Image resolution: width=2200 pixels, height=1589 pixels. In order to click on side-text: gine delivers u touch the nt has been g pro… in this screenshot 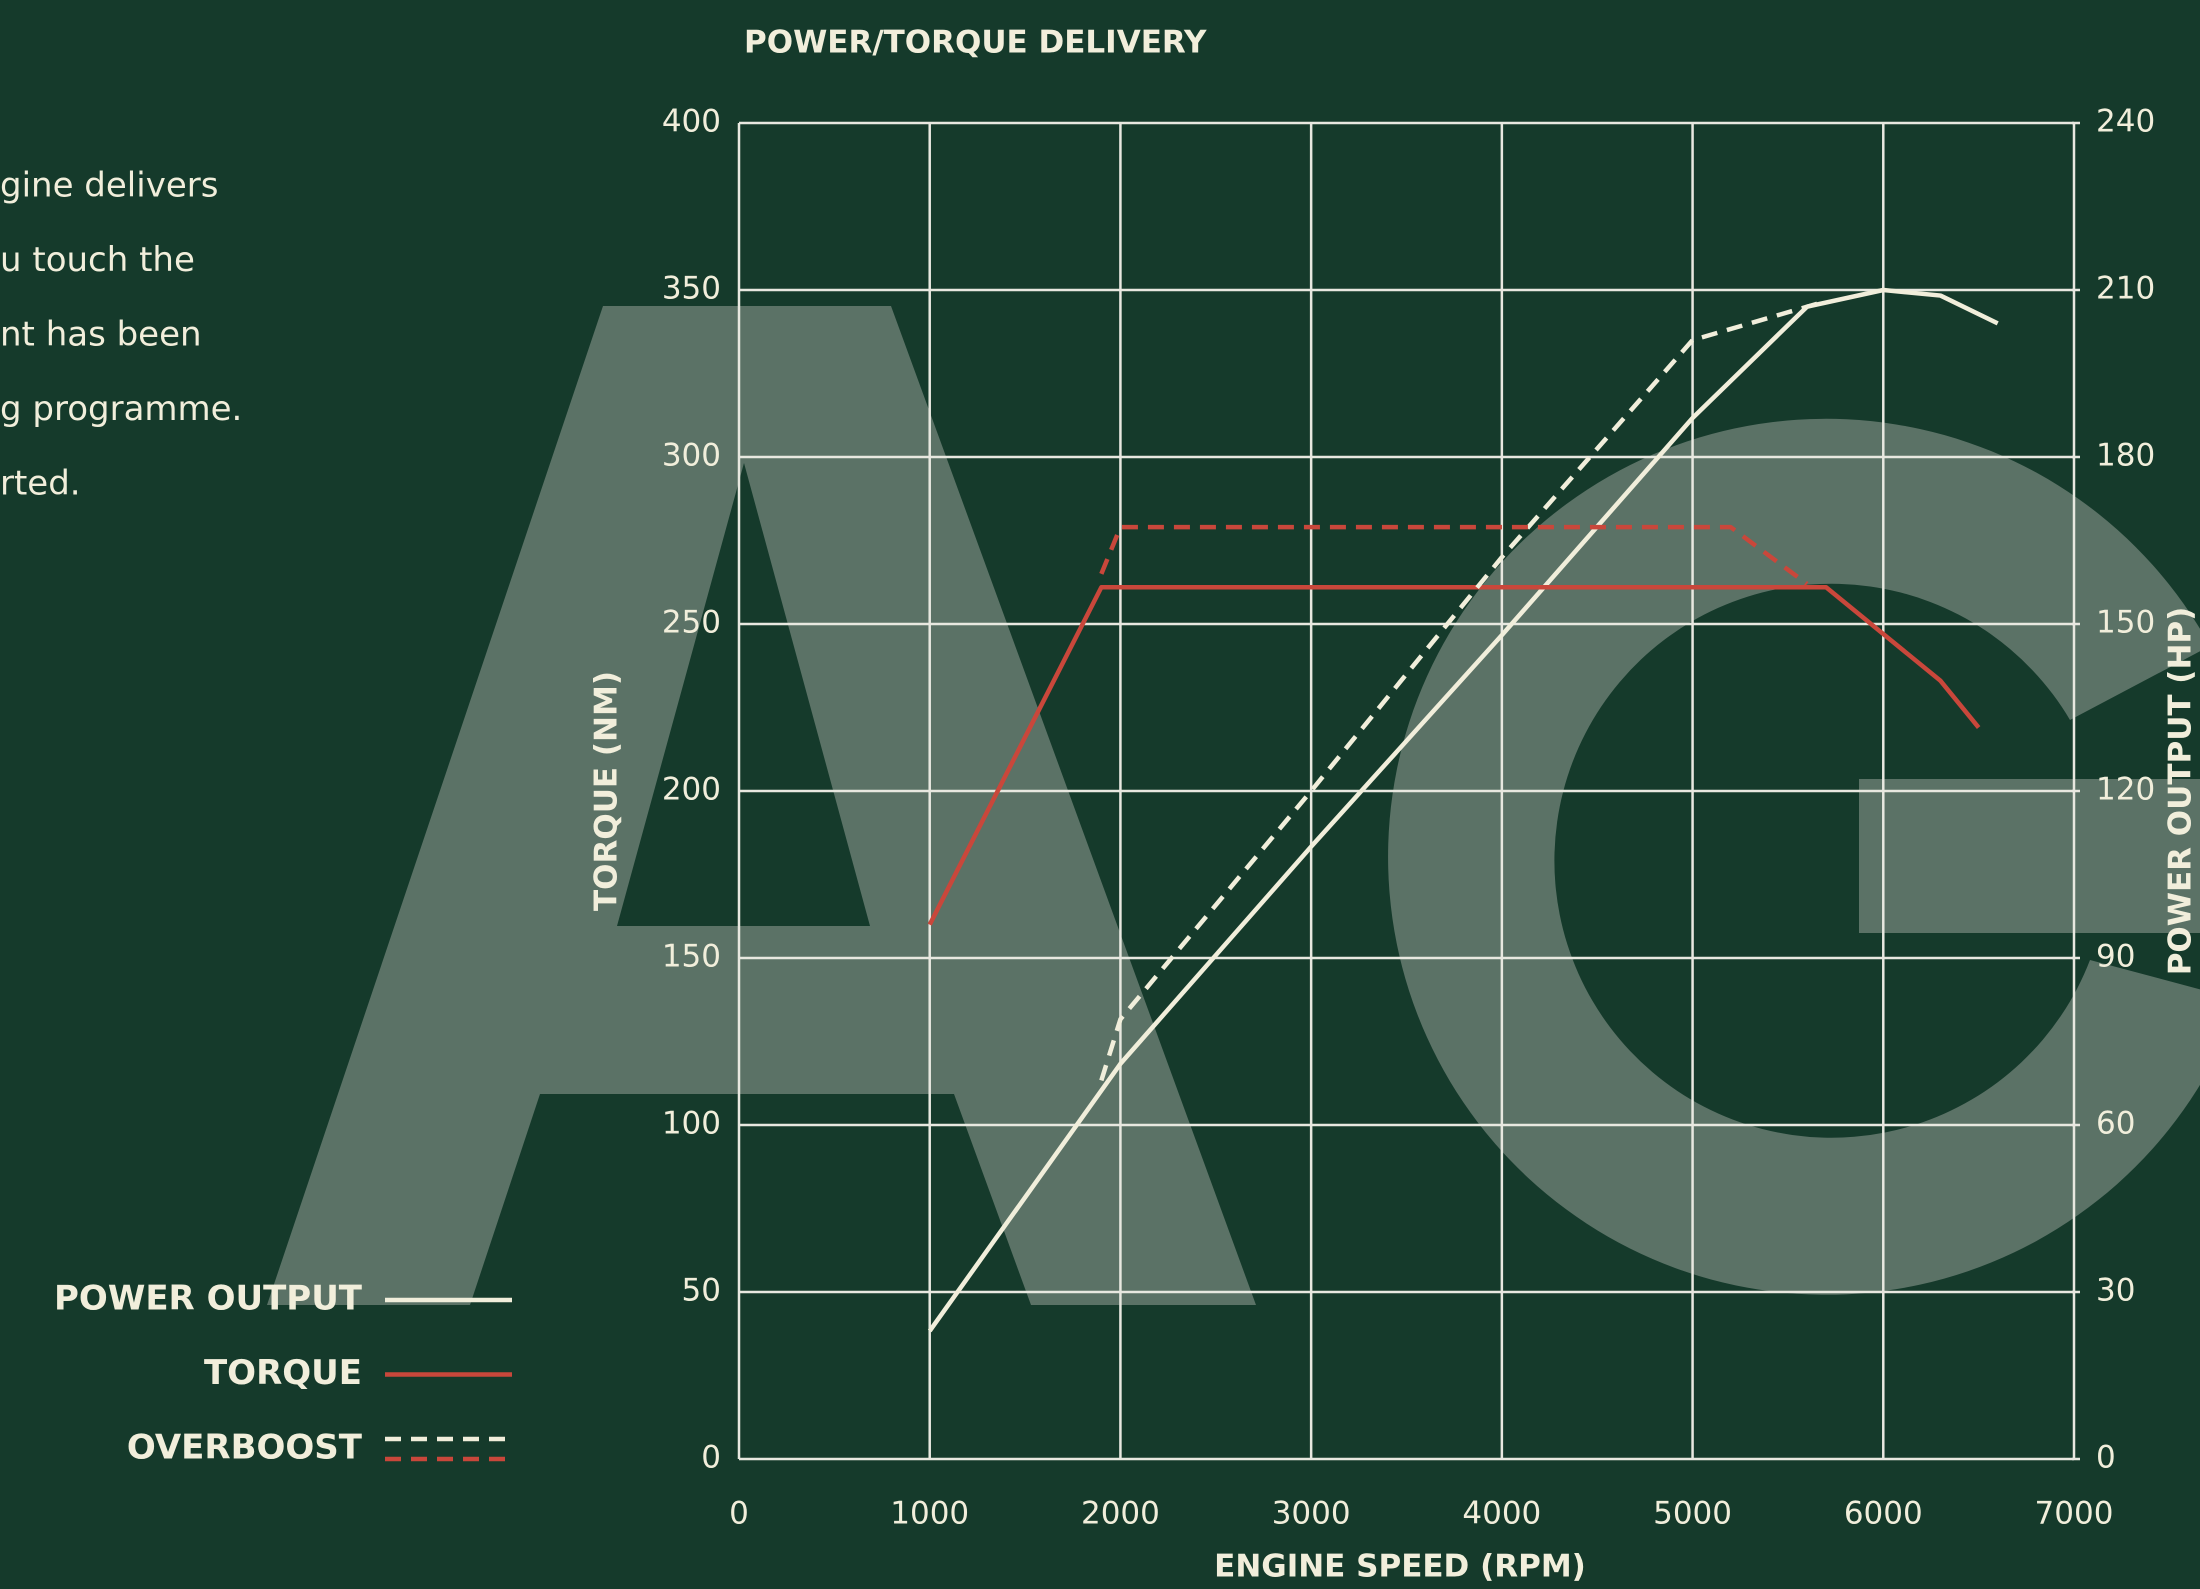, I will do `click(121, 335)`.